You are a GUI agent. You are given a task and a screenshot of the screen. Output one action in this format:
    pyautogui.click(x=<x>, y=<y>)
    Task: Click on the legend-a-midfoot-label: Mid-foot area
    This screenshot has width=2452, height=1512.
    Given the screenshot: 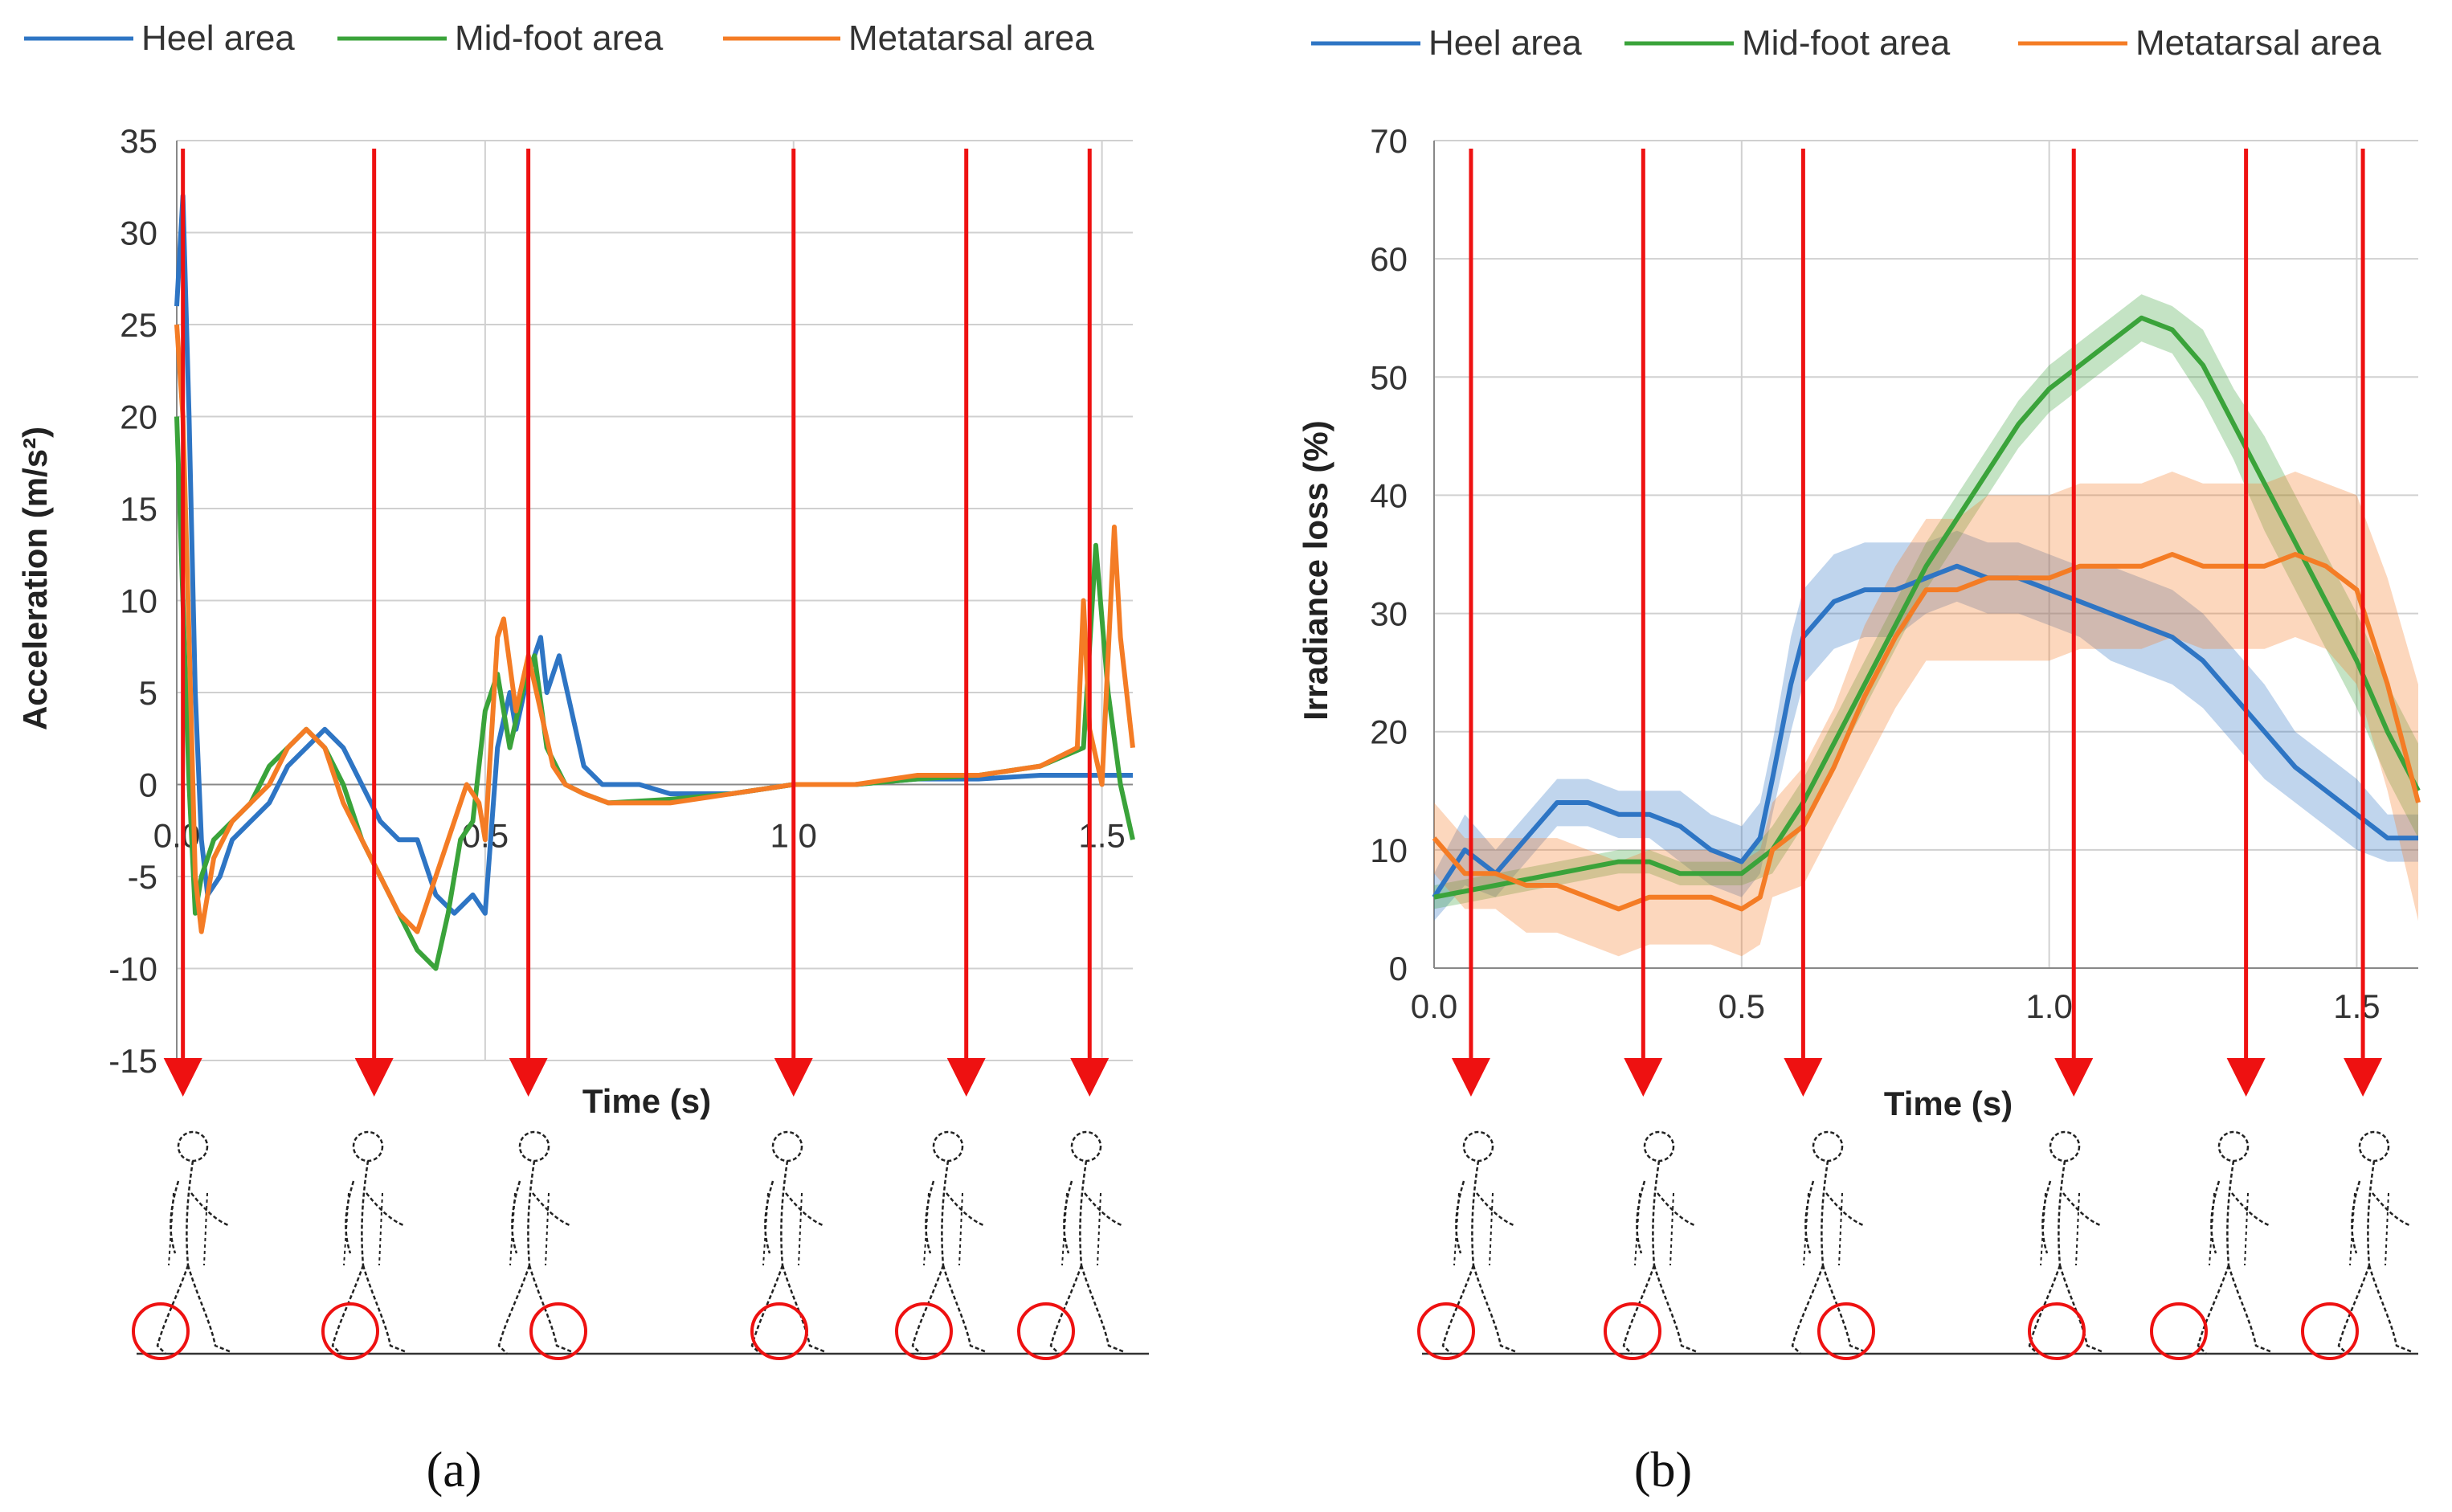 What is the action you would take?
    pyautogui.click(x=559, y=38)
    